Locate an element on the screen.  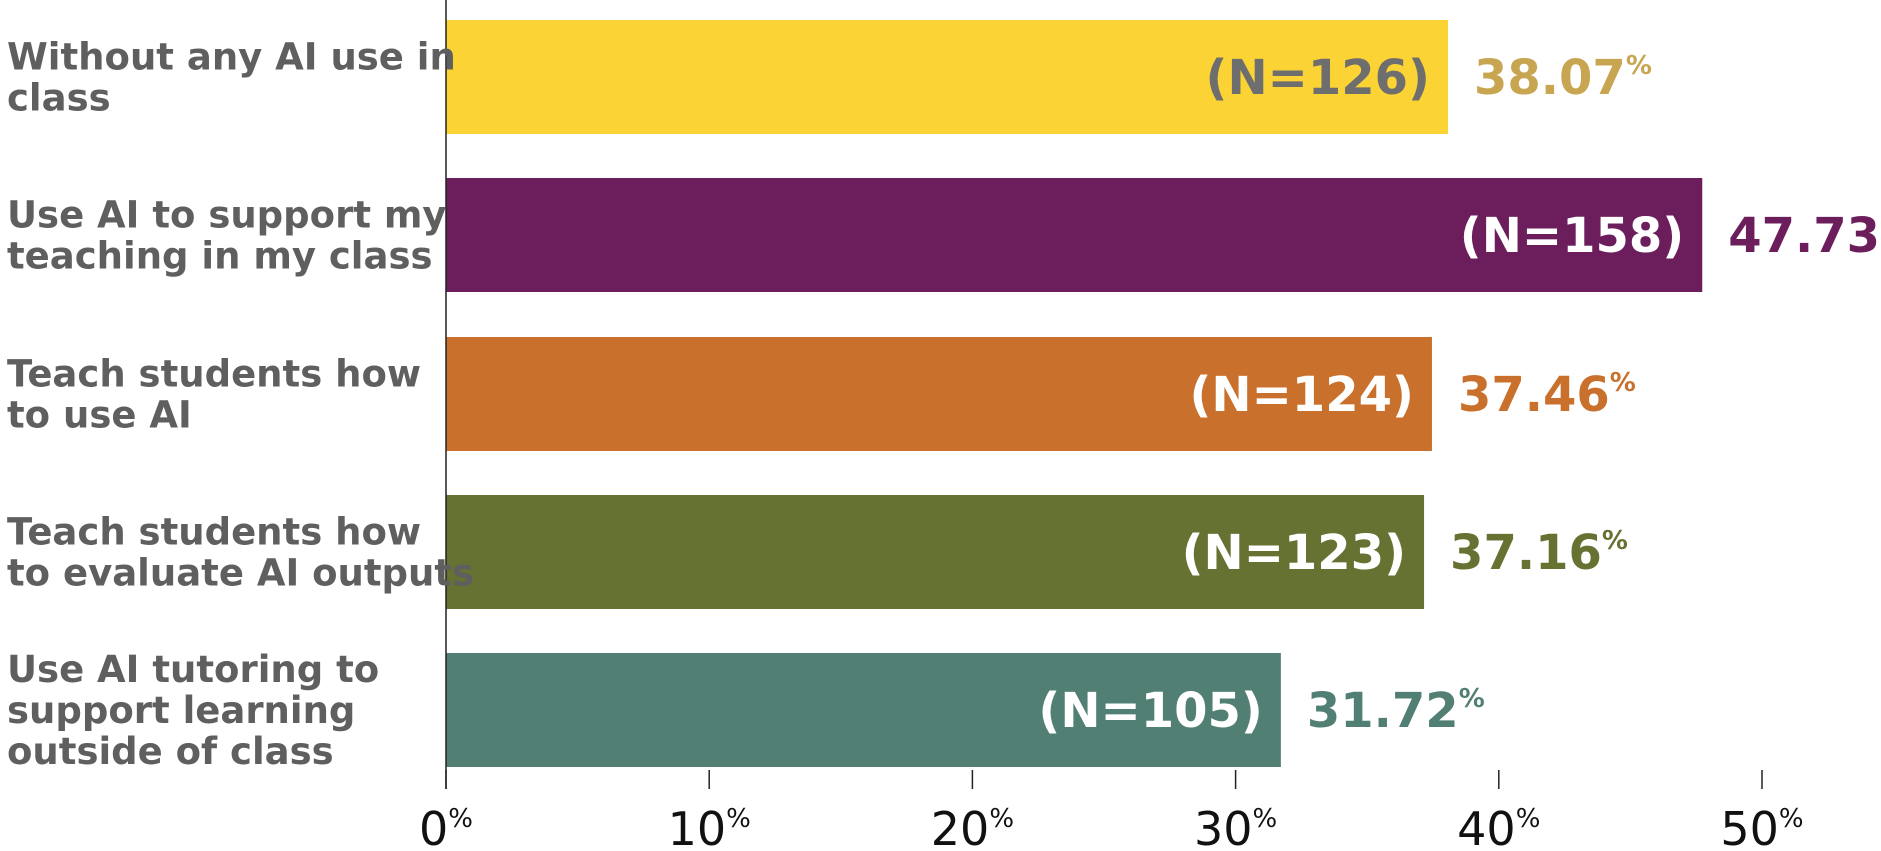
count-label-3: (N=124) is located at coordinates (1301, 395).